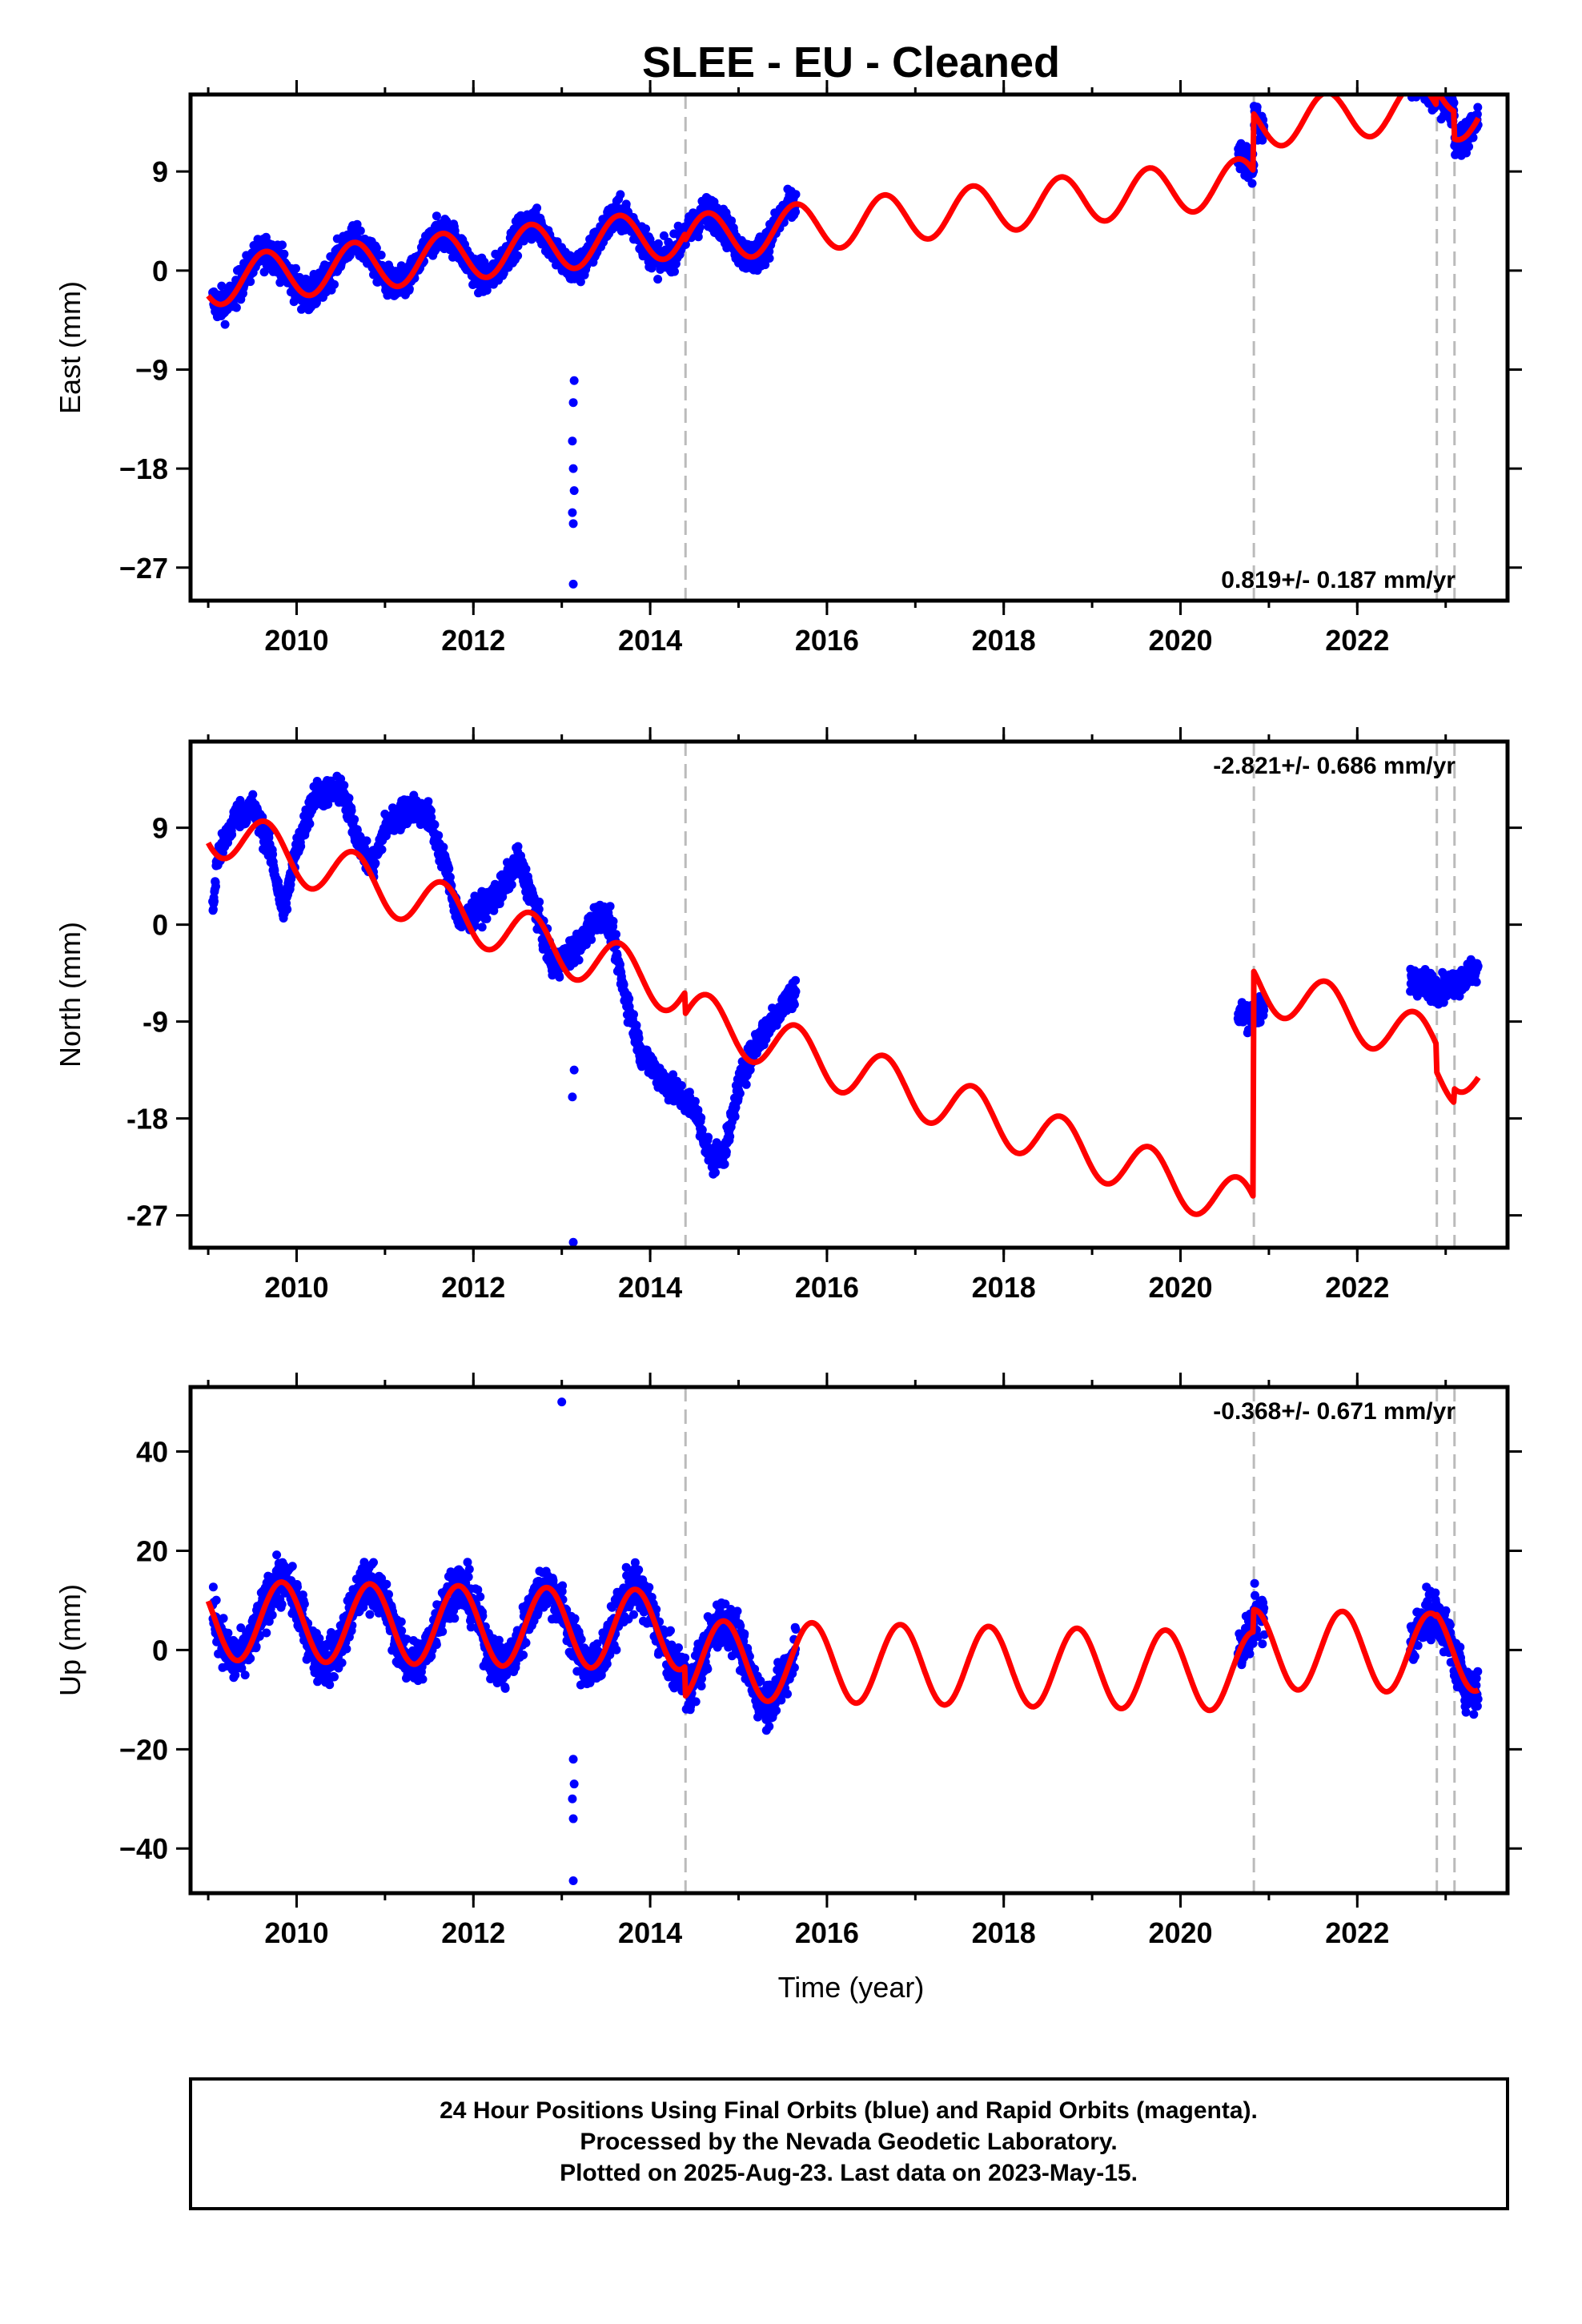  Describe the element at coordinates (1338, 580) in the screenshot. I see `velocity-rate-label: 0.819+/- 0.187 mm/yr` at that location.